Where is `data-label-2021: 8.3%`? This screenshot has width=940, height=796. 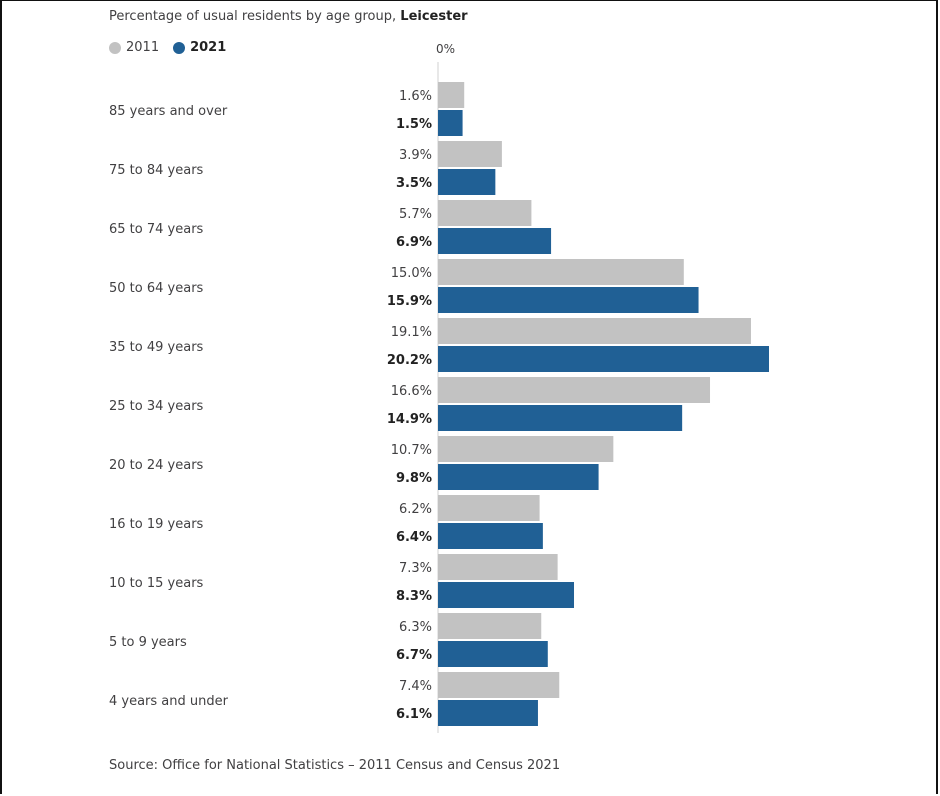
data-label-2021: 8.3% is located at coordinates (414, 596).